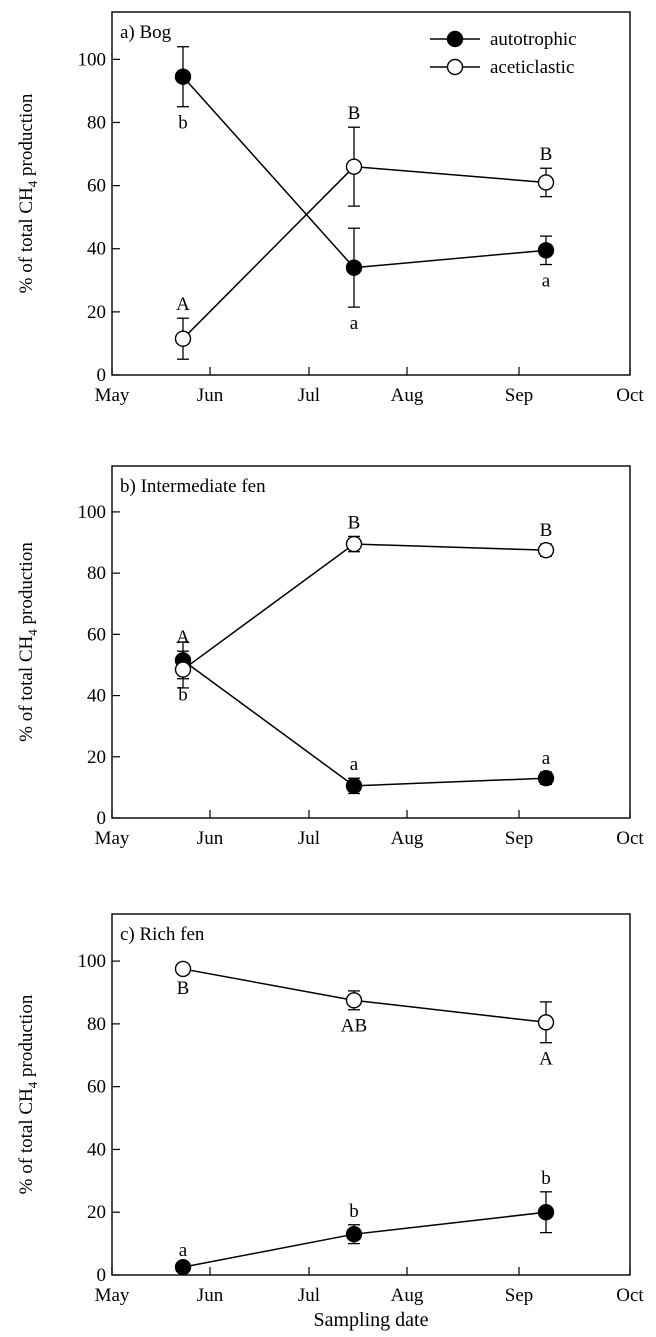 The image size is (656, 1337). Describe the element at coordinates (532, 67) in the screenshot. I see `legend-label: aceticlastic` at that location.